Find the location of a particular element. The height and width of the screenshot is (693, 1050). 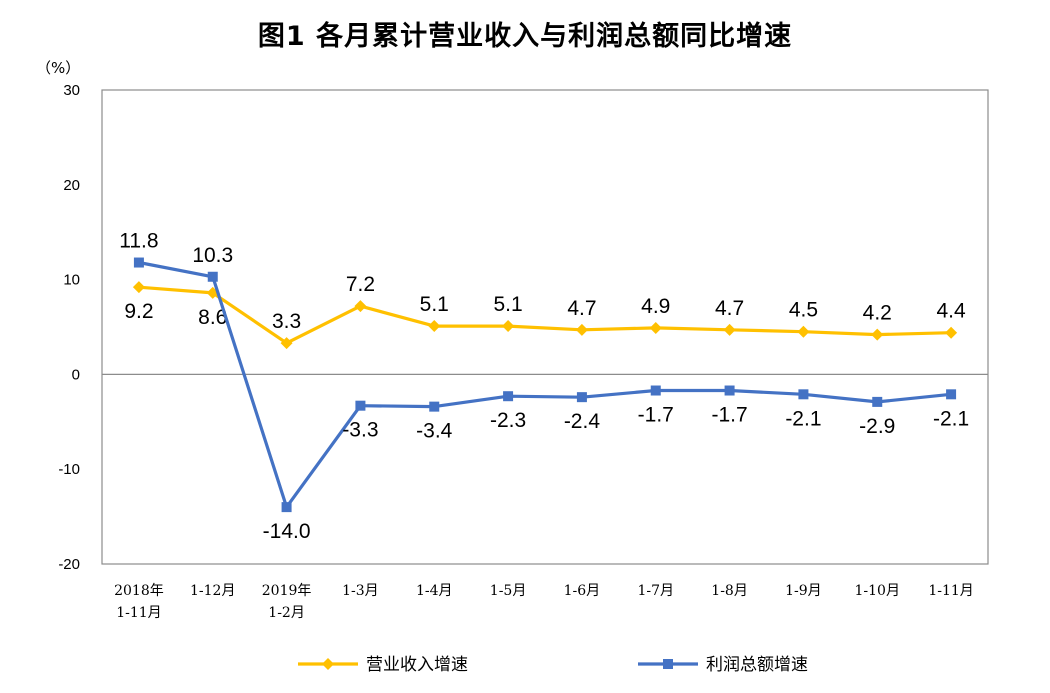

legend-item: 利润总额增速 is located at coordinates (723, 665).